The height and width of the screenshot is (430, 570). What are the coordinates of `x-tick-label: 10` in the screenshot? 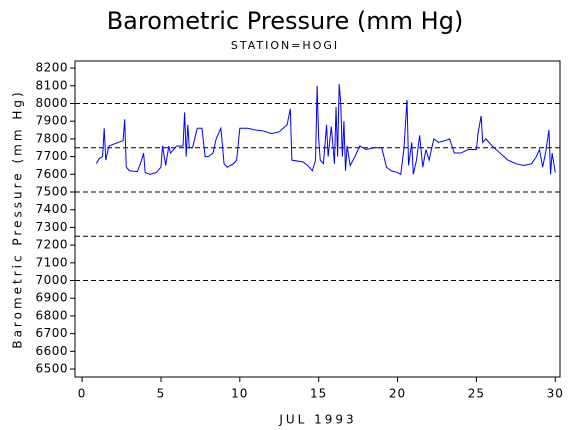 It's located at (239, 394).